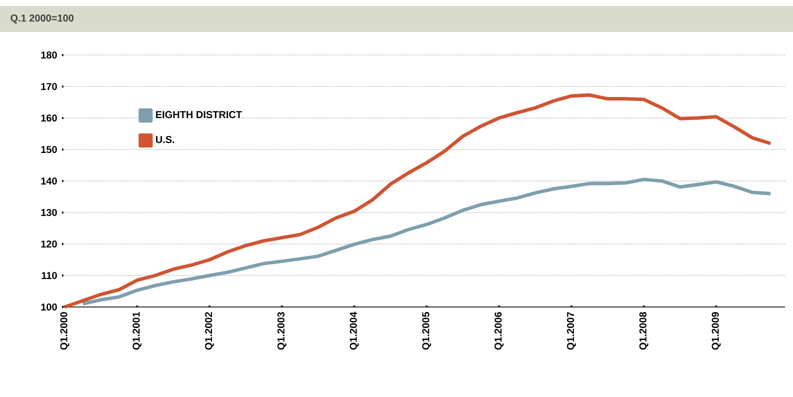 This screenshot has height=397, width=793. What do you see at coordinates (49, 55) in the screenshot?
I see `y-tick-label: 180` at bounding box center [49, 55].